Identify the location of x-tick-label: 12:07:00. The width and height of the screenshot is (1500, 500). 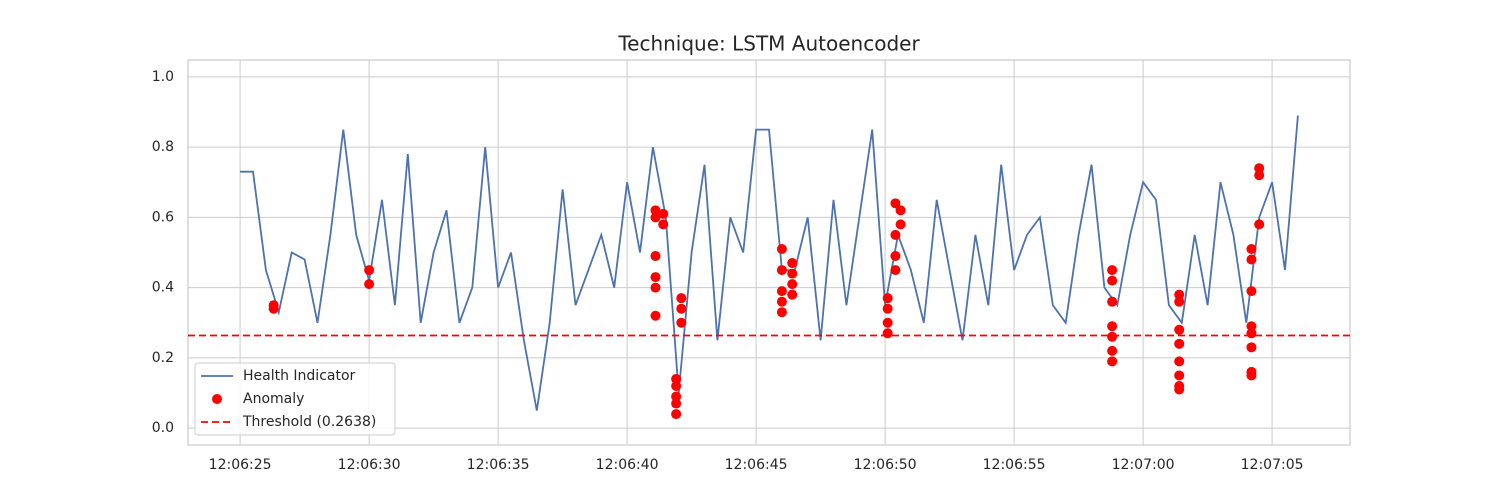
(1143, 465).